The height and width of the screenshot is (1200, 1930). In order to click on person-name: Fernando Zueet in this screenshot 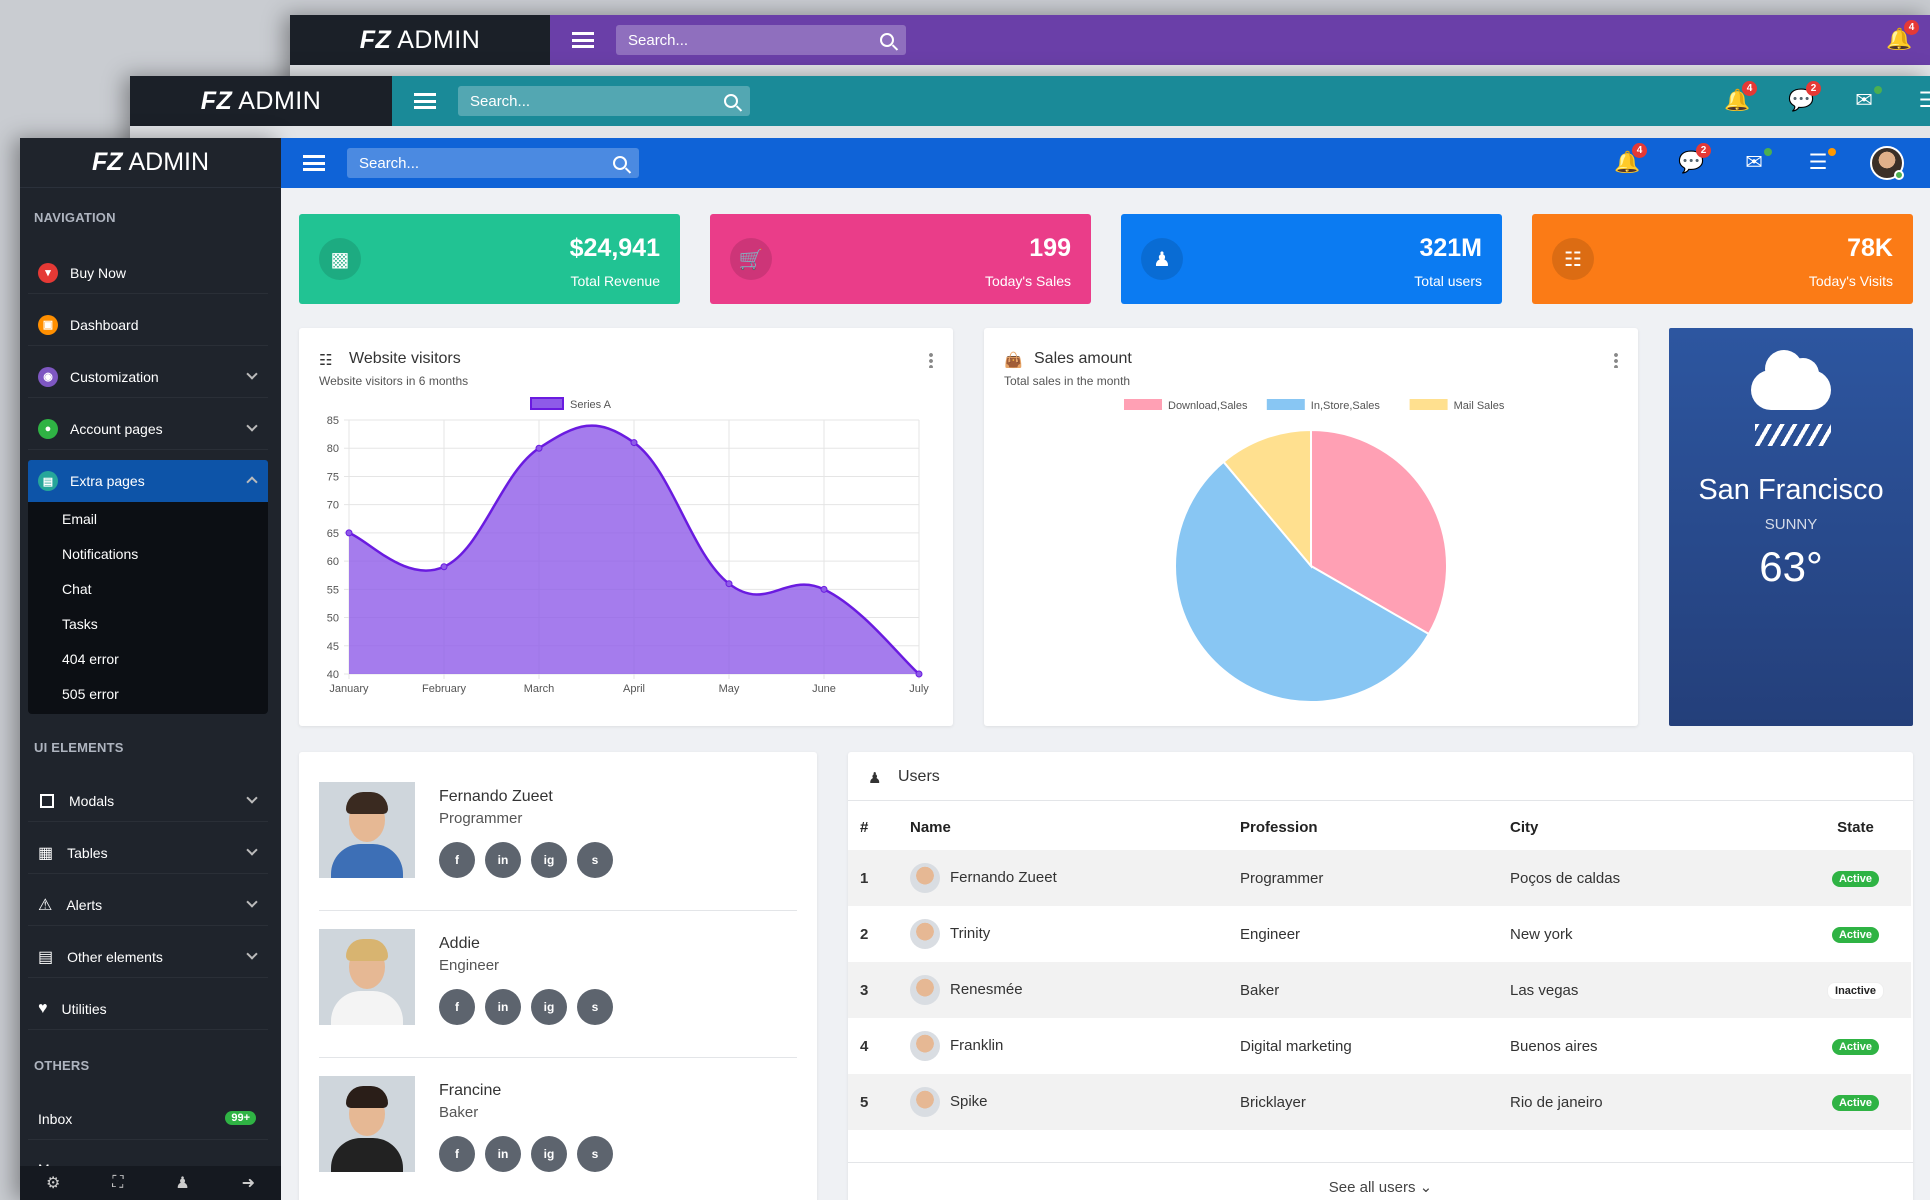, I will do `click(496, 796)`.